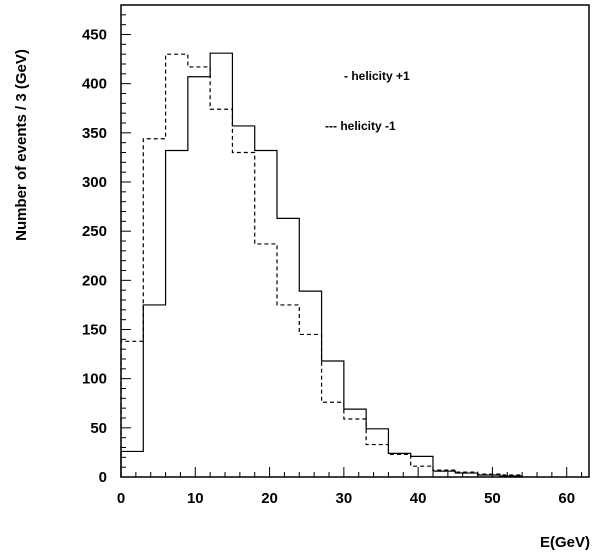 This screenshot has width=594, height=559. What do you see at coordinates (94, 133) in the screenshot?
I see `y-tick-label: 350` at bounding box center [94, 133].